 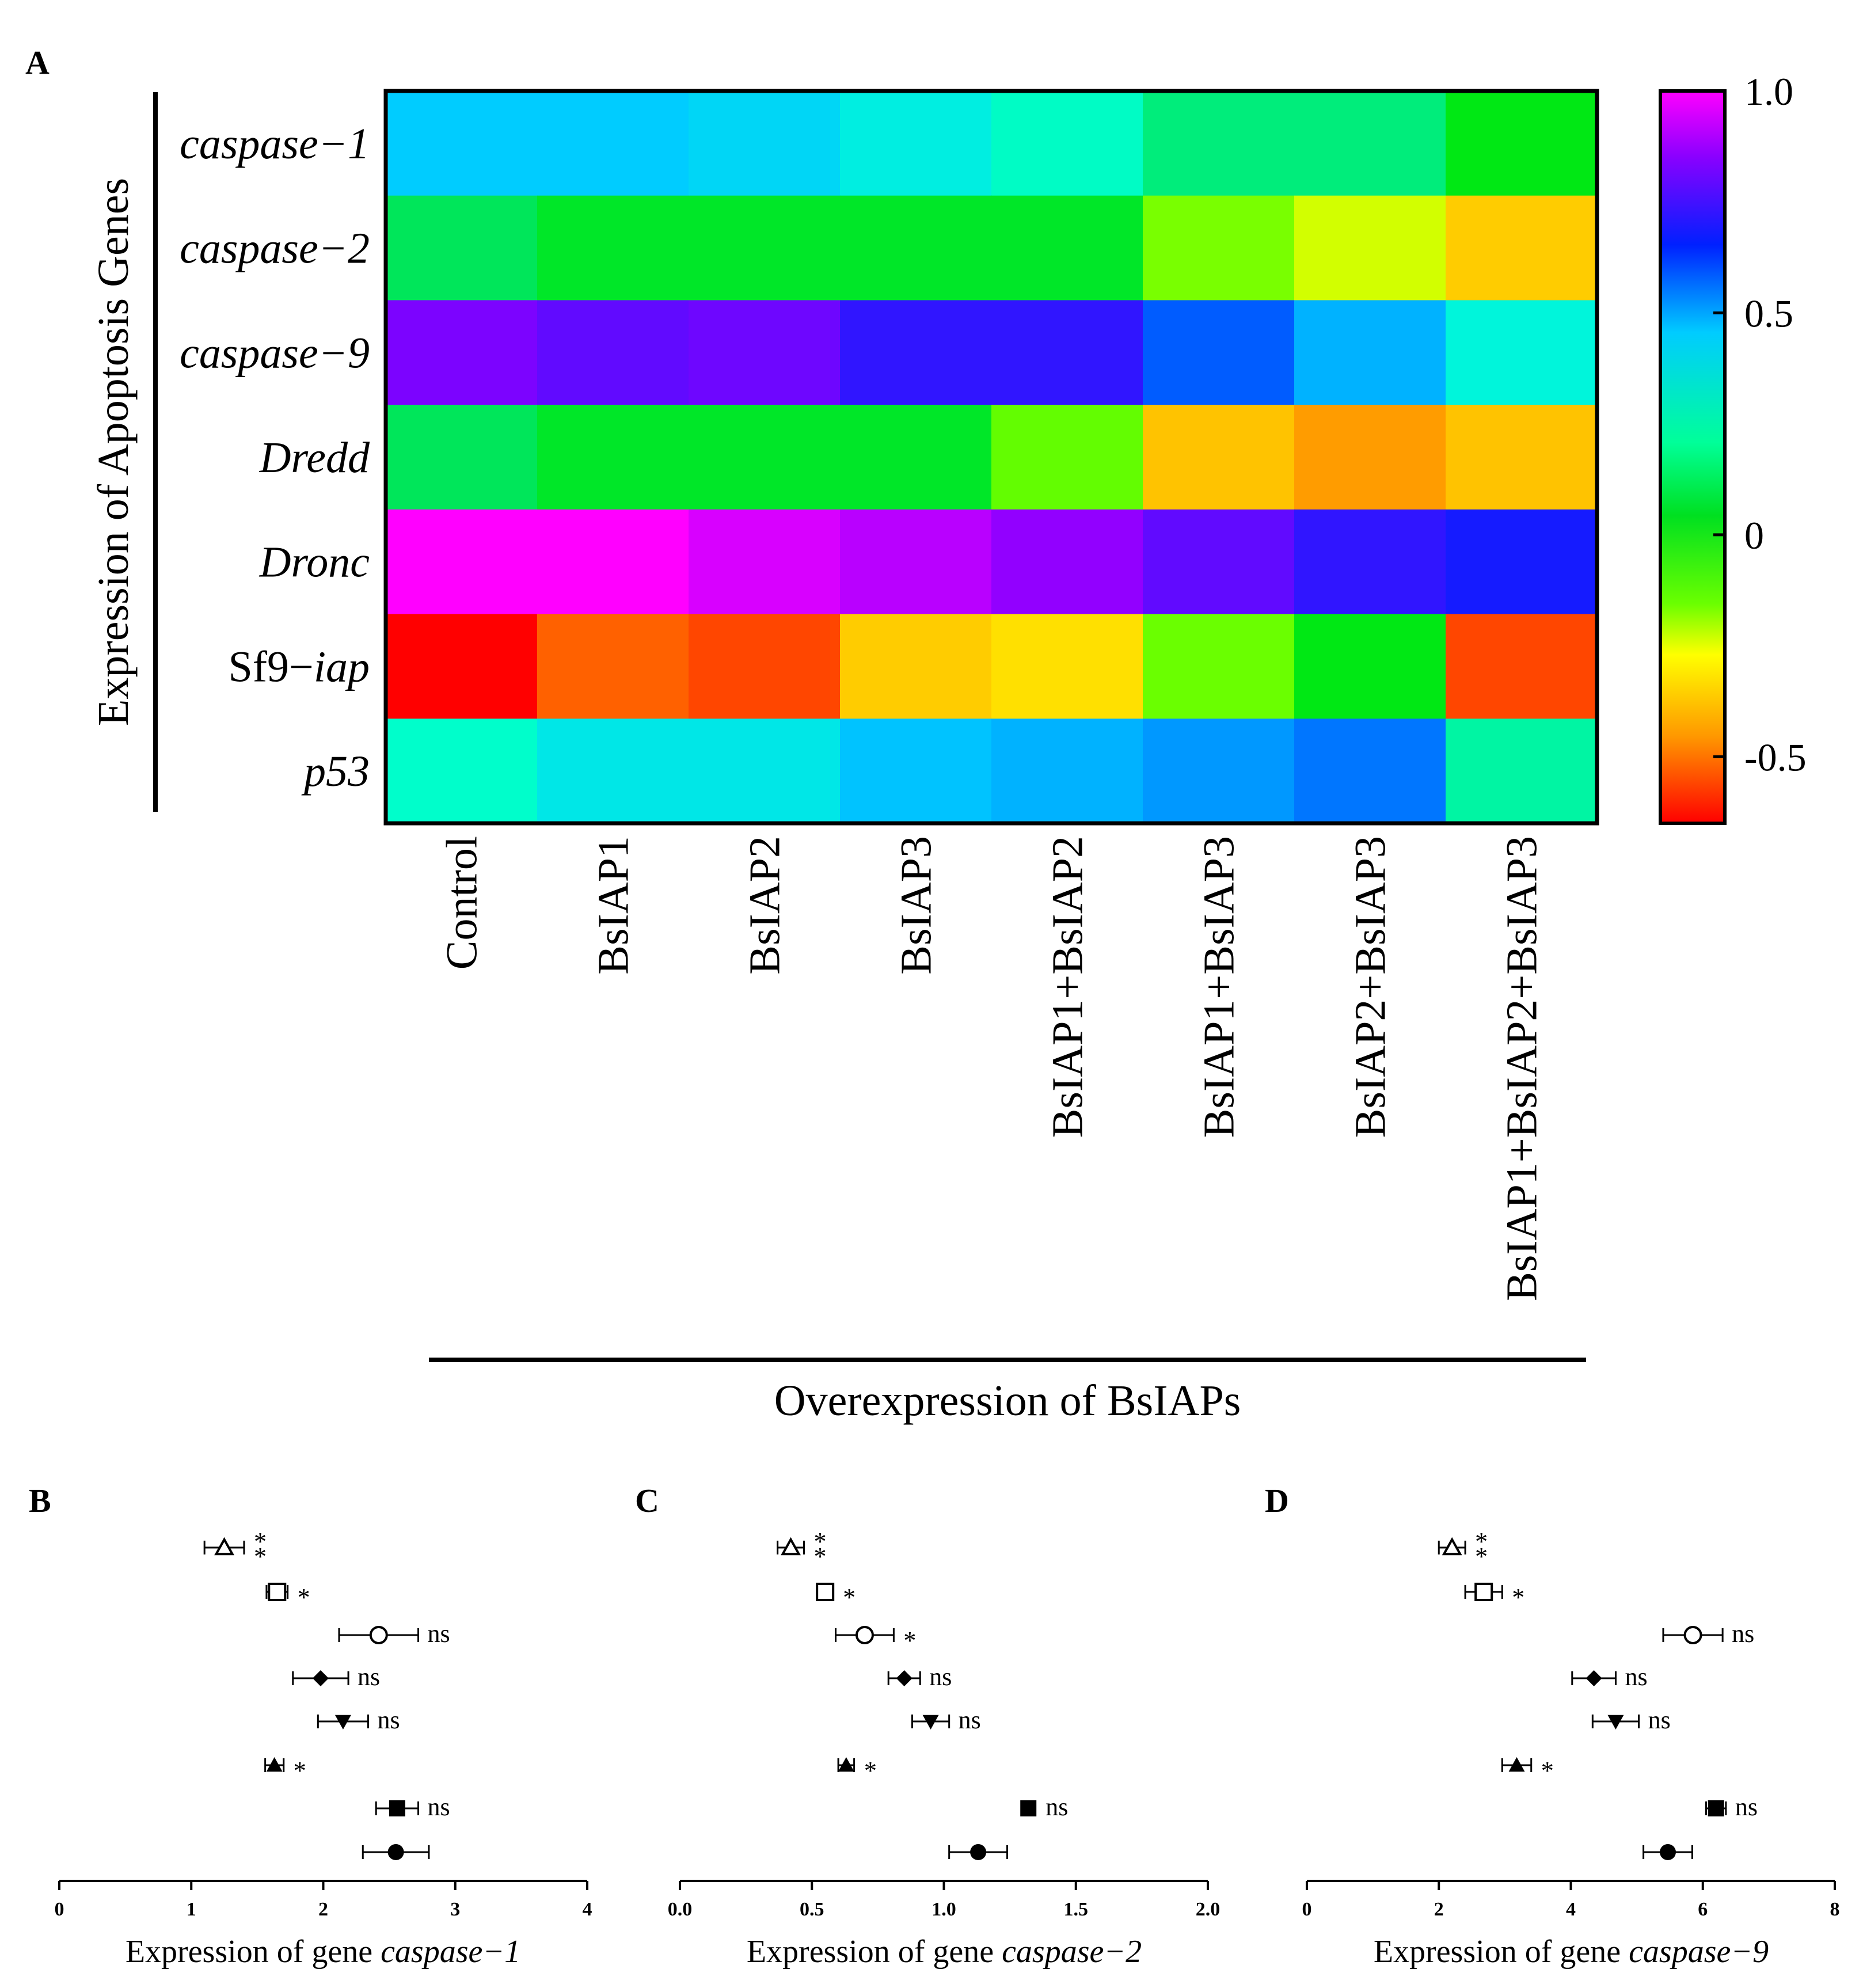 What do you see at coordinates (1693, 457) in the screenshot?
I see `colorbar` at bounding box center [1693, 457].